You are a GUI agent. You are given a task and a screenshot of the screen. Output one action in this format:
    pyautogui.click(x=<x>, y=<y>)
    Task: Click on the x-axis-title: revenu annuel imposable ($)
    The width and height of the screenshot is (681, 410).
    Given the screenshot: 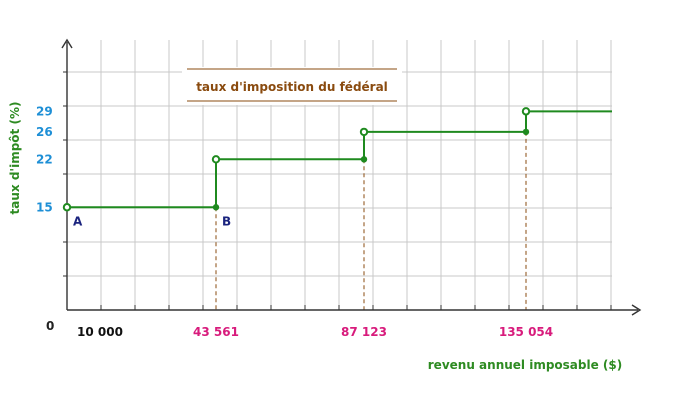 What is the action you would take?
    pyautogui.click(x=525, y=365)
    